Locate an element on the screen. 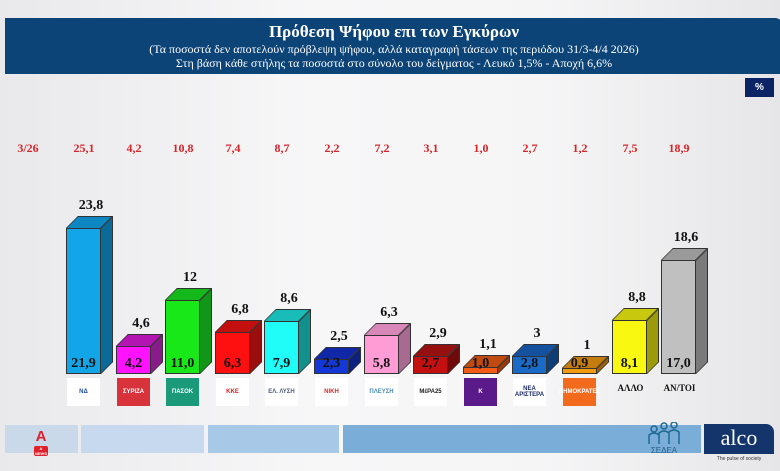 The image size is (780, 471). party-logo: Κ is located at coordinates (480, 392).